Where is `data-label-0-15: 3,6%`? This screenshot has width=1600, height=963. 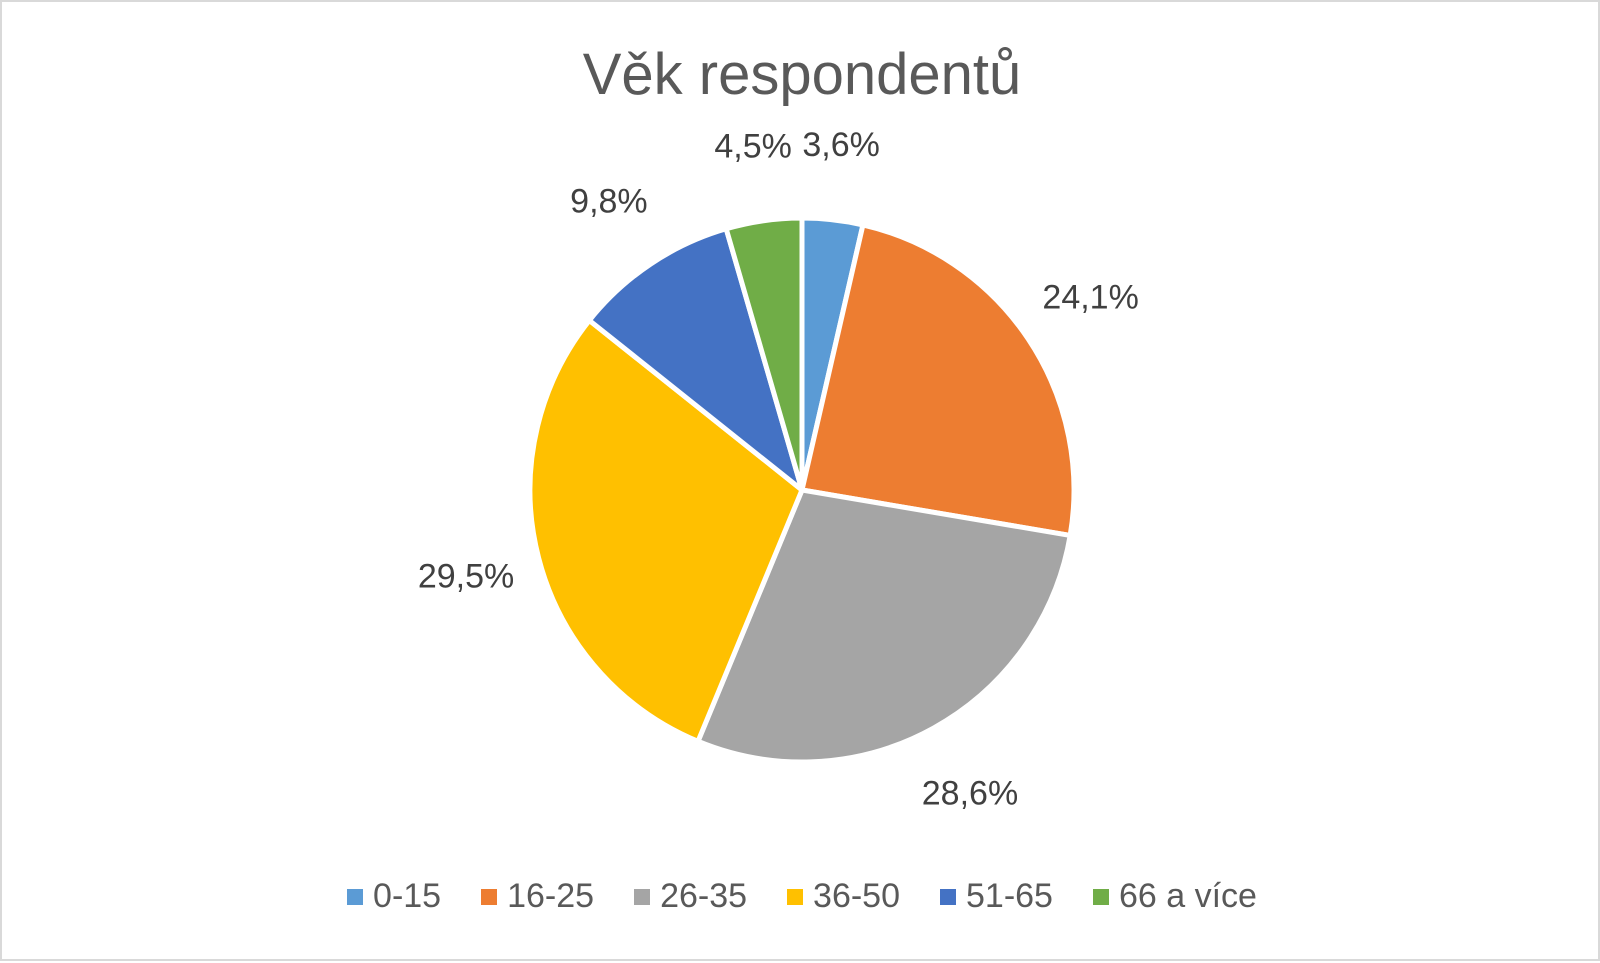 data-label-0-15: 3,6% is located at coordinates (841, 145).